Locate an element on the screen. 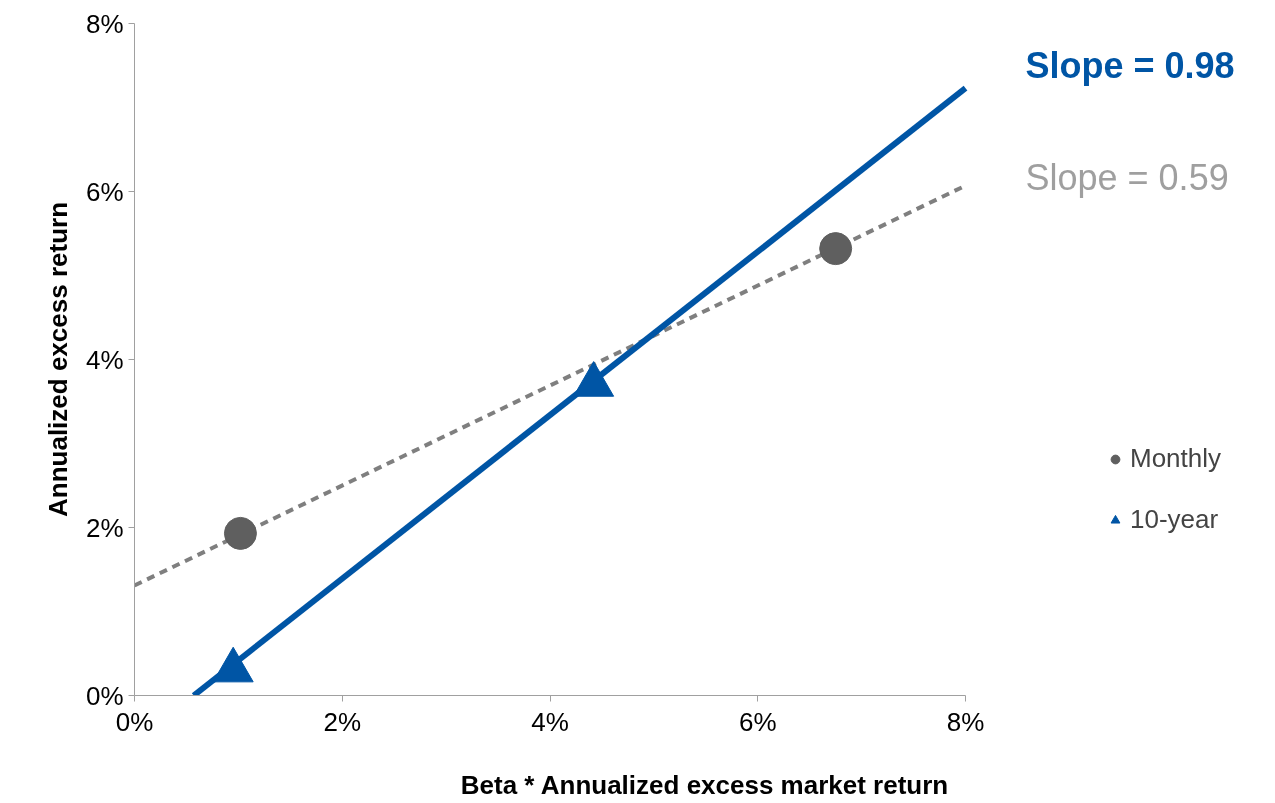 The width and height of the screenshot is (1275, 803). text: Slope = 0.98 is located at coordinates (1130, 65).